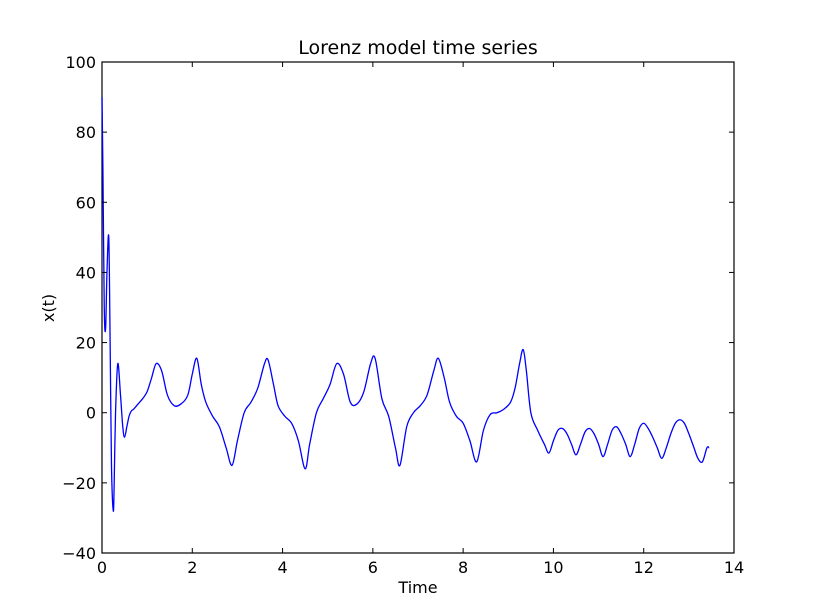  What do you see at coordinates (282, 567) in the screenshot?
I see `x-tick-label: 4` at bounding box center [282, 567].